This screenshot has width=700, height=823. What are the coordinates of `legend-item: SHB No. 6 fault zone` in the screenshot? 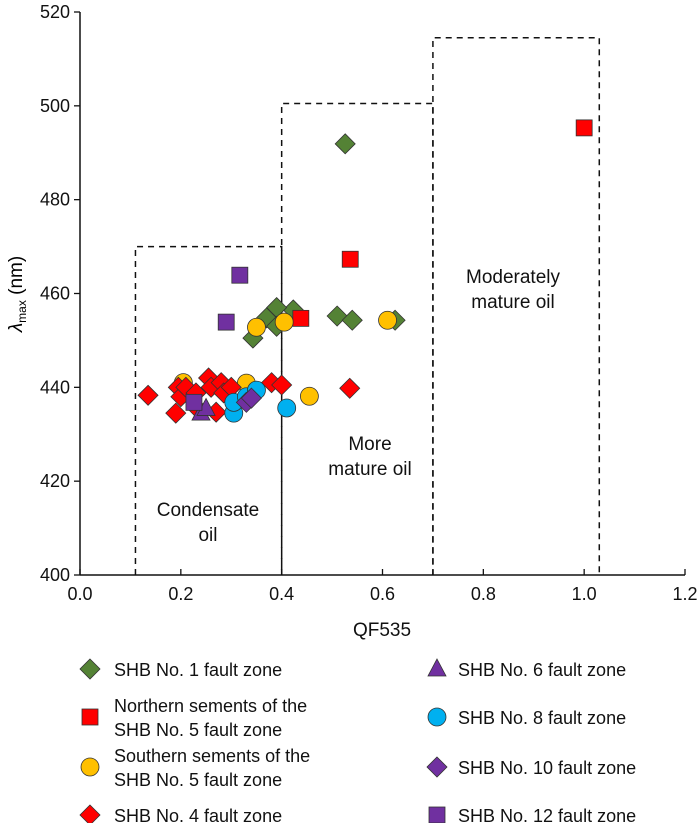 It's located at (526, 669).